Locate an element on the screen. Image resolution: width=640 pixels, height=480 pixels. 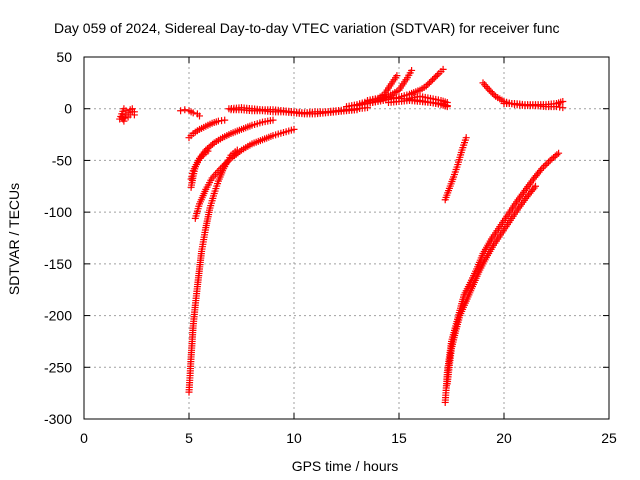
y-tick-label: 50 is located at coordinates (64, 57).